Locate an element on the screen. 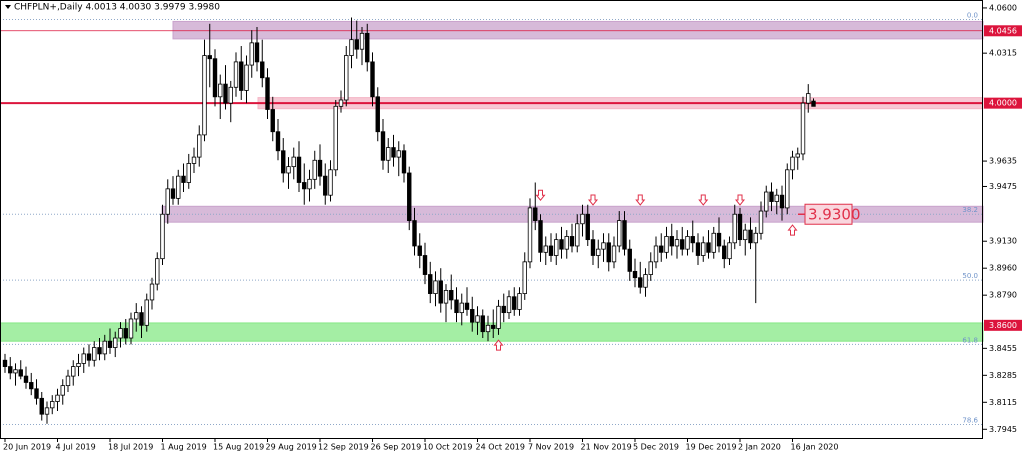 The width and height of the screenshot is (1024, 455). y-tick-label: 3.9130 is located at coordinates (1003, 241).